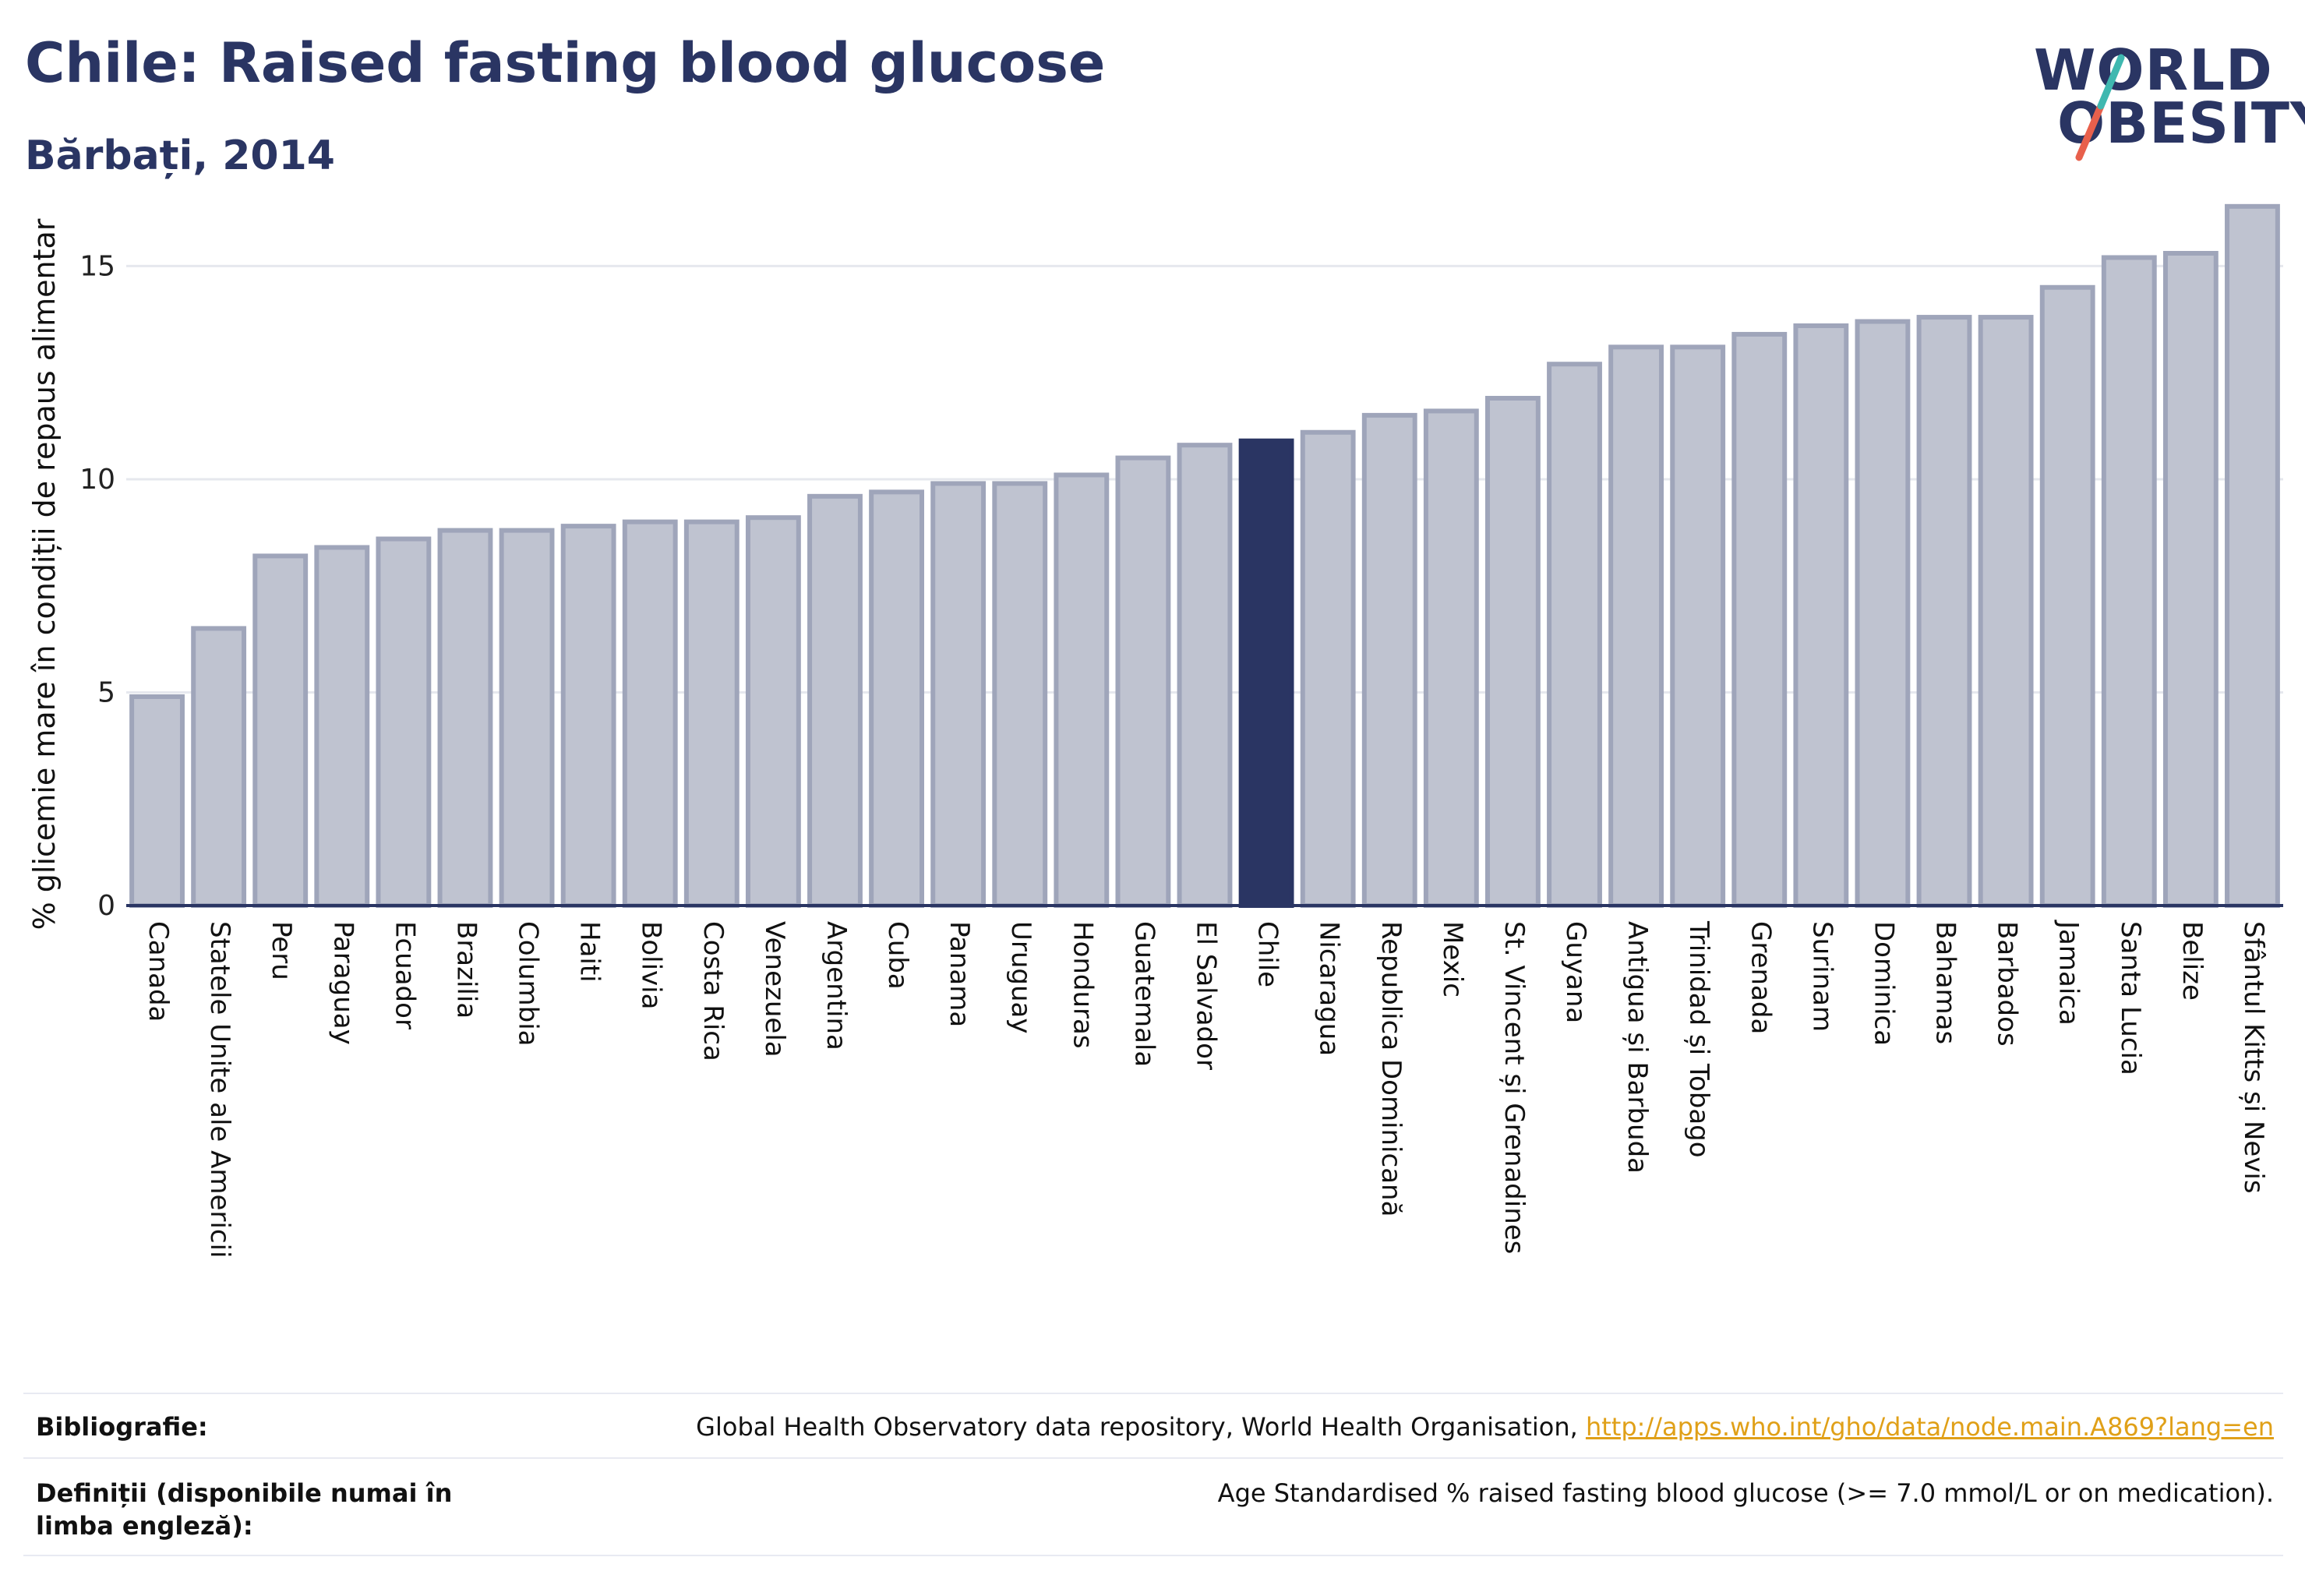  What do you see at coordinates (1153, 1393) in the screenshot?
I see `footer-divider-top` at bounding box center [1153, 1393].